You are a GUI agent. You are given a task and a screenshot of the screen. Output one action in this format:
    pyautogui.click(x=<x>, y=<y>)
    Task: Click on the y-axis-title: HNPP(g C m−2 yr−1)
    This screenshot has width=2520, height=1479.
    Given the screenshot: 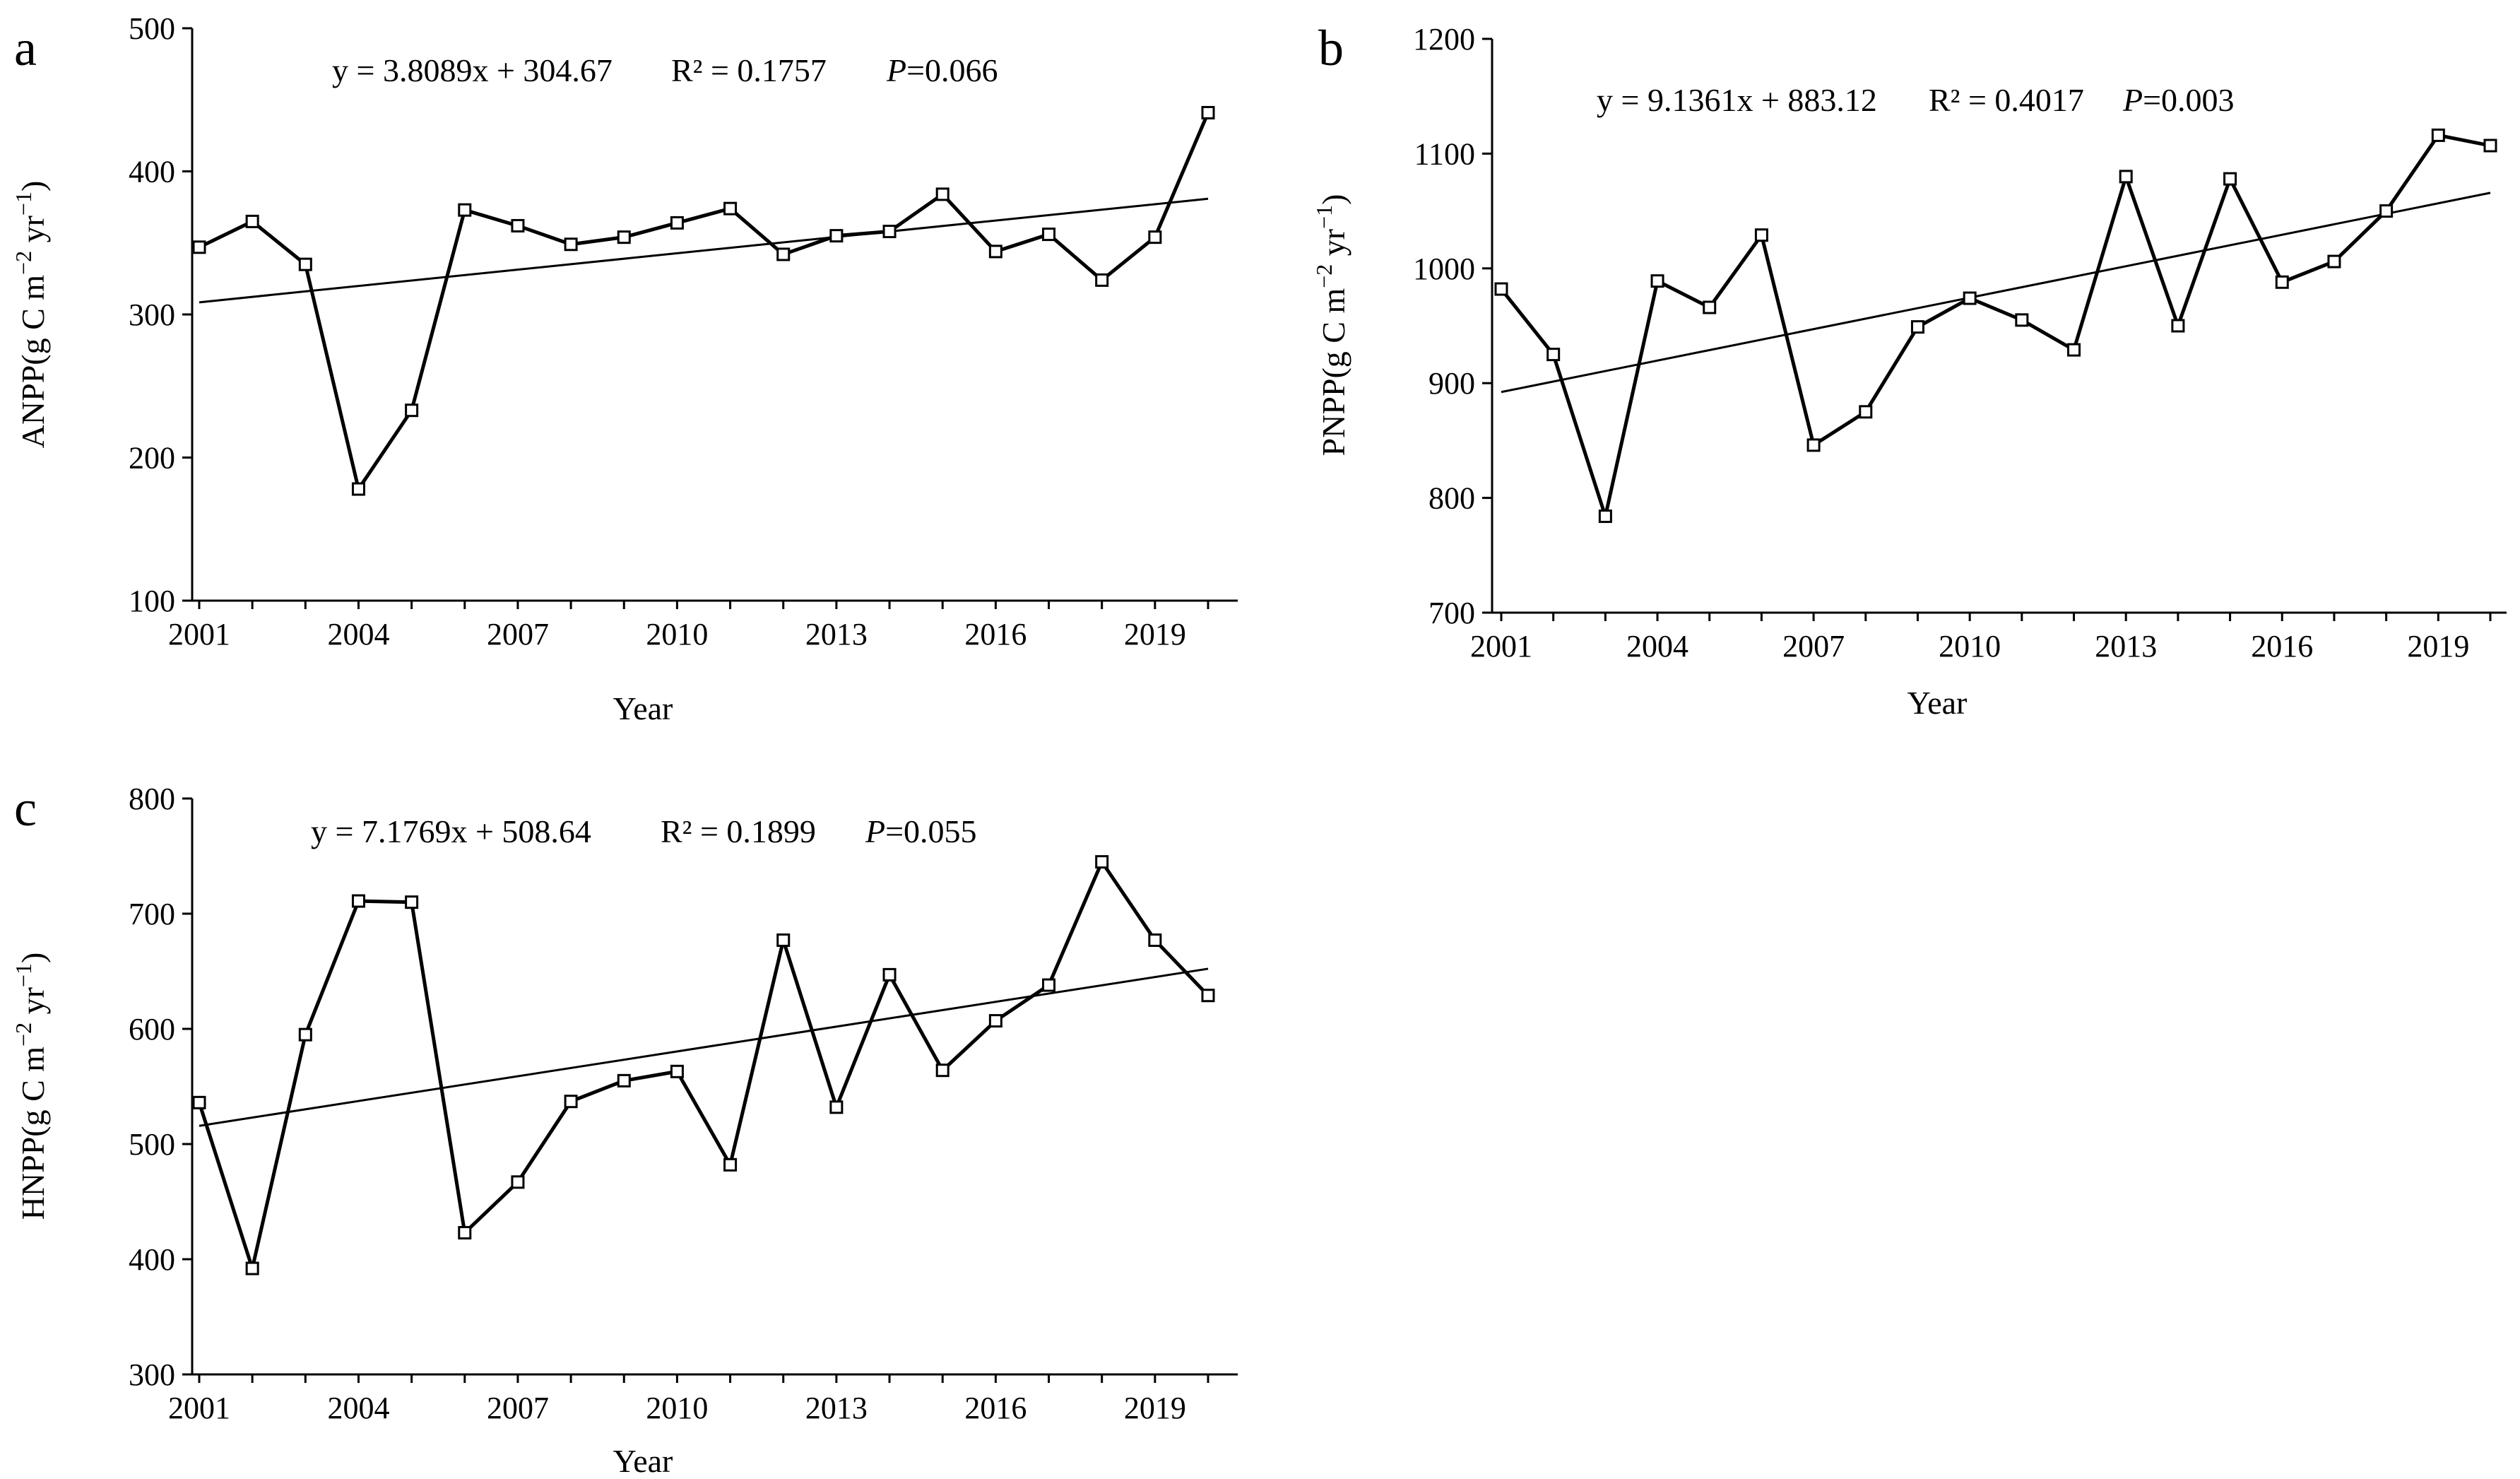 What is the action you would take?
    pyautogui.click(x=31, y=1086)
    